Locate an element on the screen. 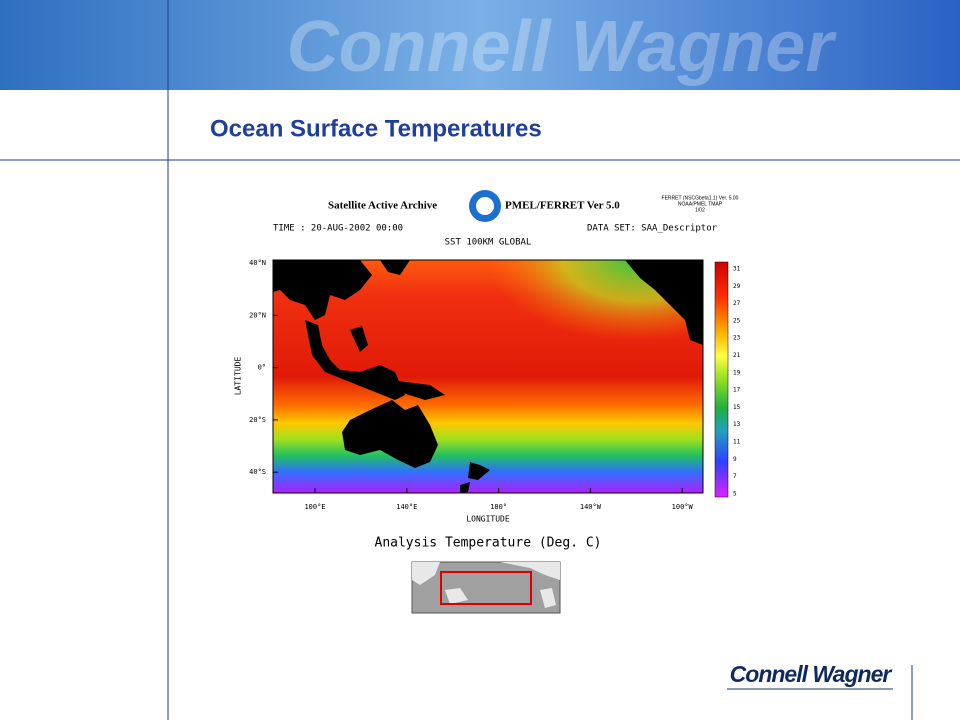 The image size is (960, 725). lat-label: 0° is located at coordinates (262, 368).